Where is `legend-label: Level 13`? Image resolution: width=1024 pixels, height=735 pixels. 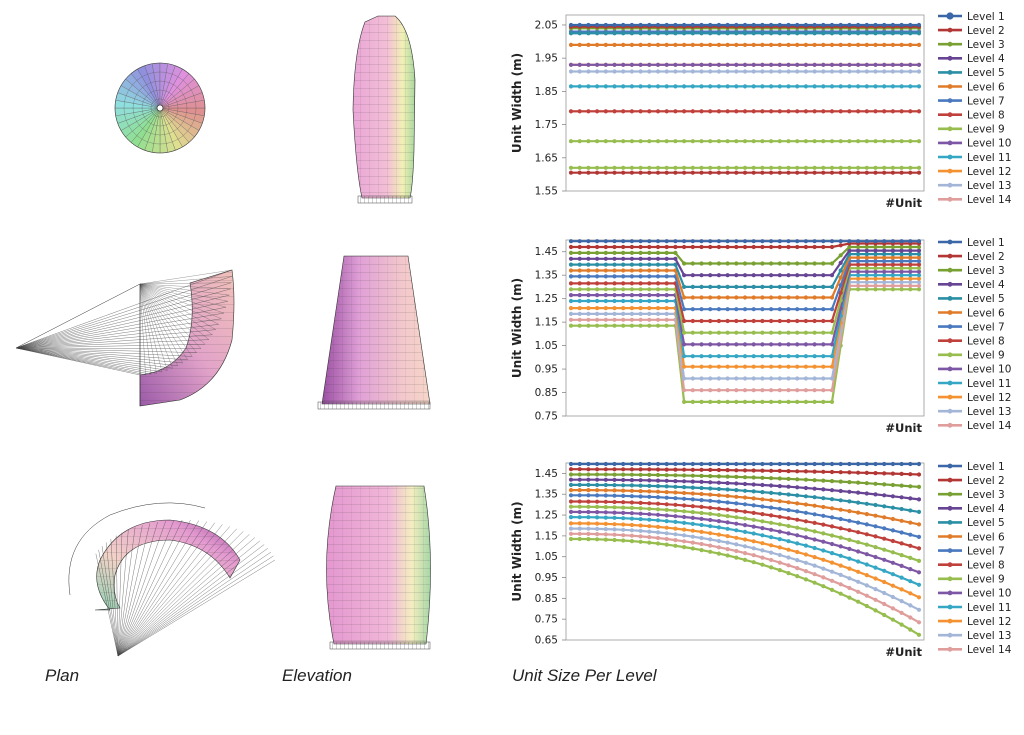
legend-label: Level 13 is located at coordinates (989, 186).